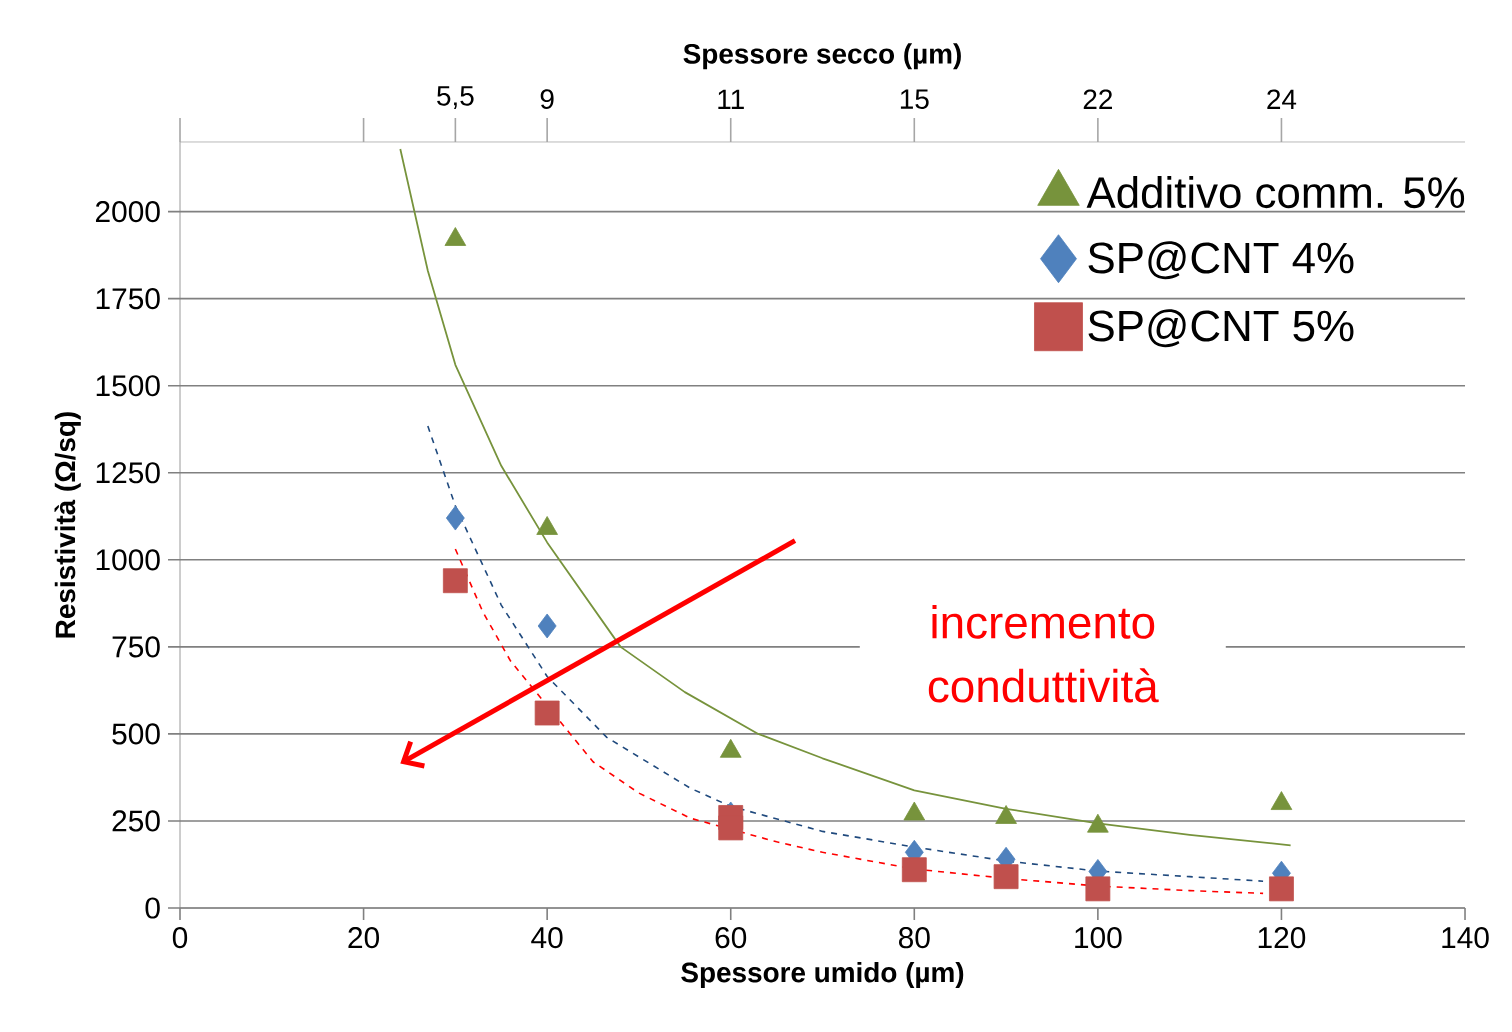  I want to click on y-tick-label: 250, so click(136, 821).